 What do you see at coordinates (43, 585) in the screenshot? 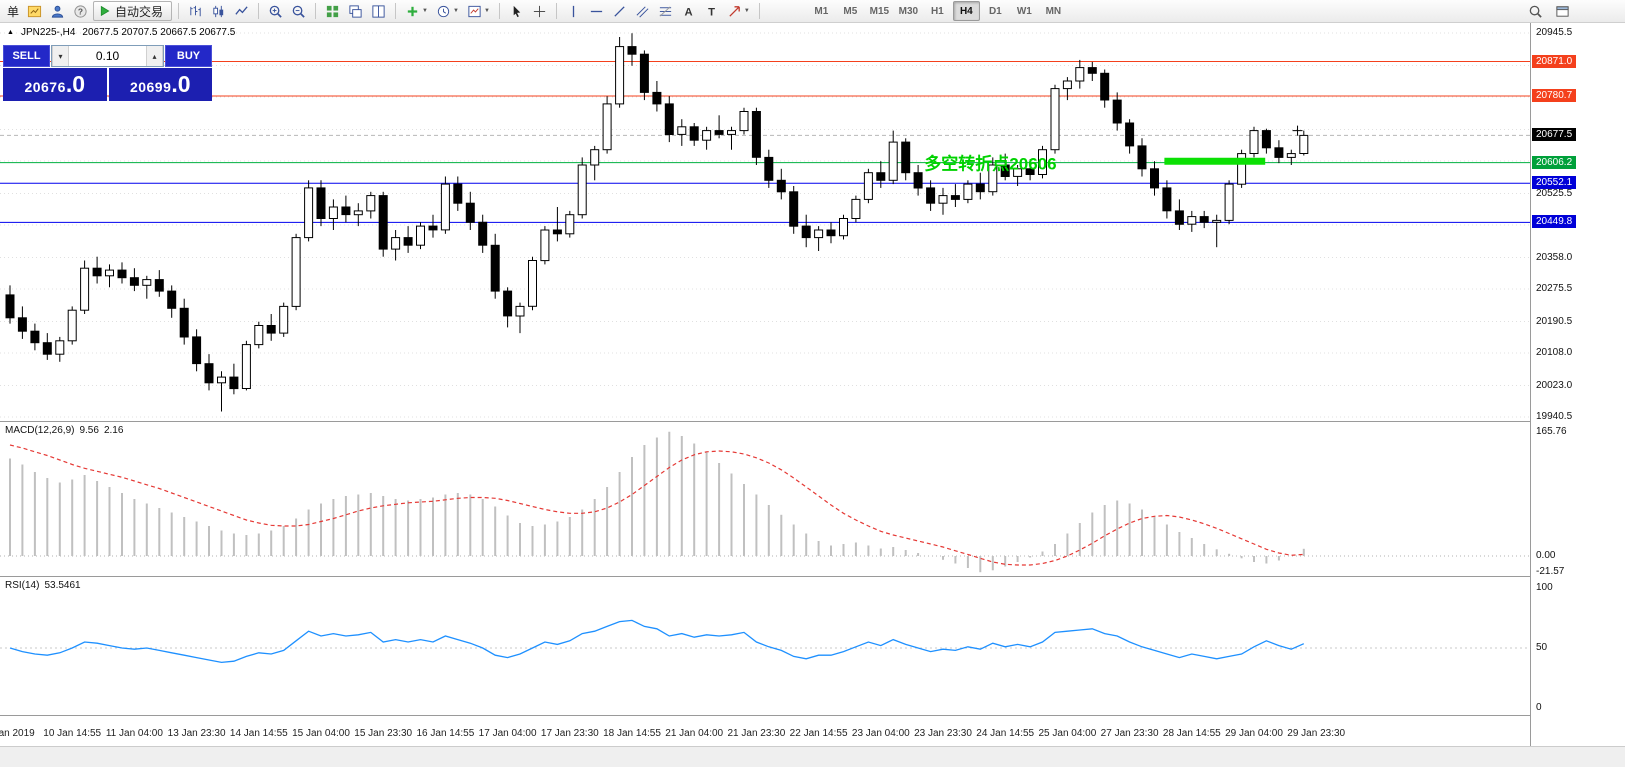
I see `rsi-label: RSI(14) 53.5461` at bounding box center [43, 585].